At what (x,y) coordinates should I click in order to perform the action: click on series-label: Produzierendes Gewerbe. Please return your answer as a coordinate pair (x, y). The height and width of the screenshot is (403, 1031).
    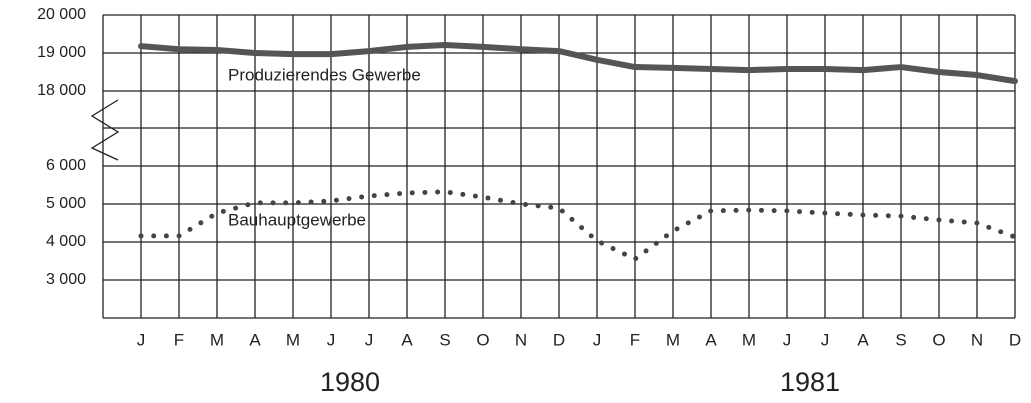
    Looking at the image, I should click on (324, 74).